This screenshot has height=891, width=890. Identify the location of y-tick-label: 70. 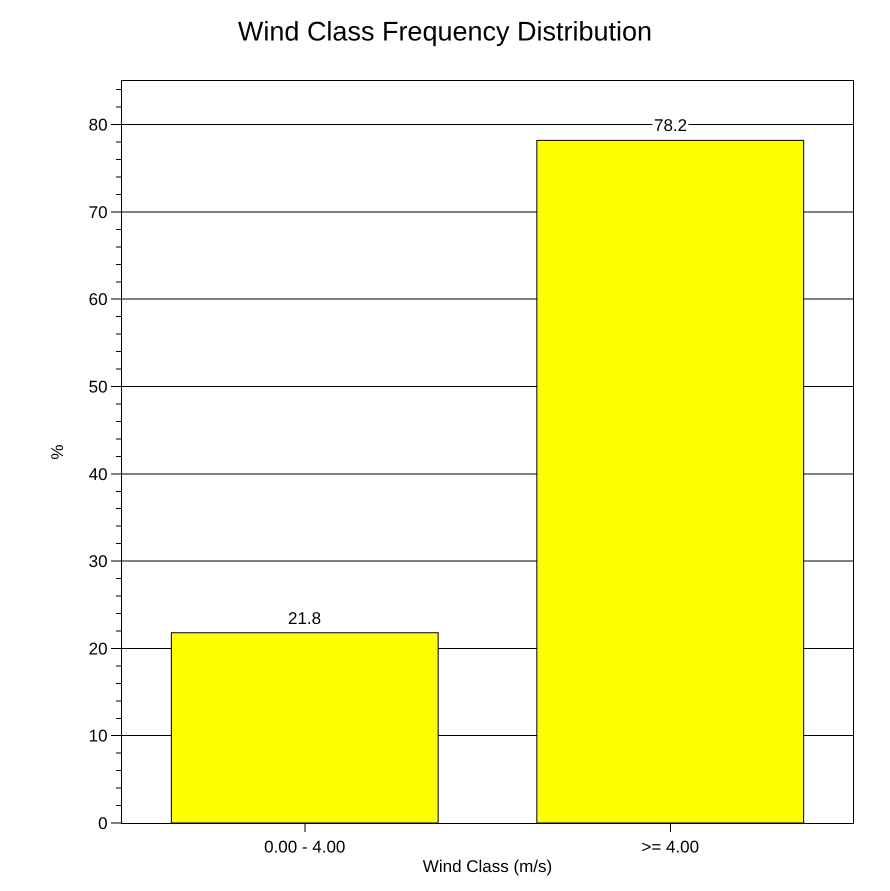
(98, 212).